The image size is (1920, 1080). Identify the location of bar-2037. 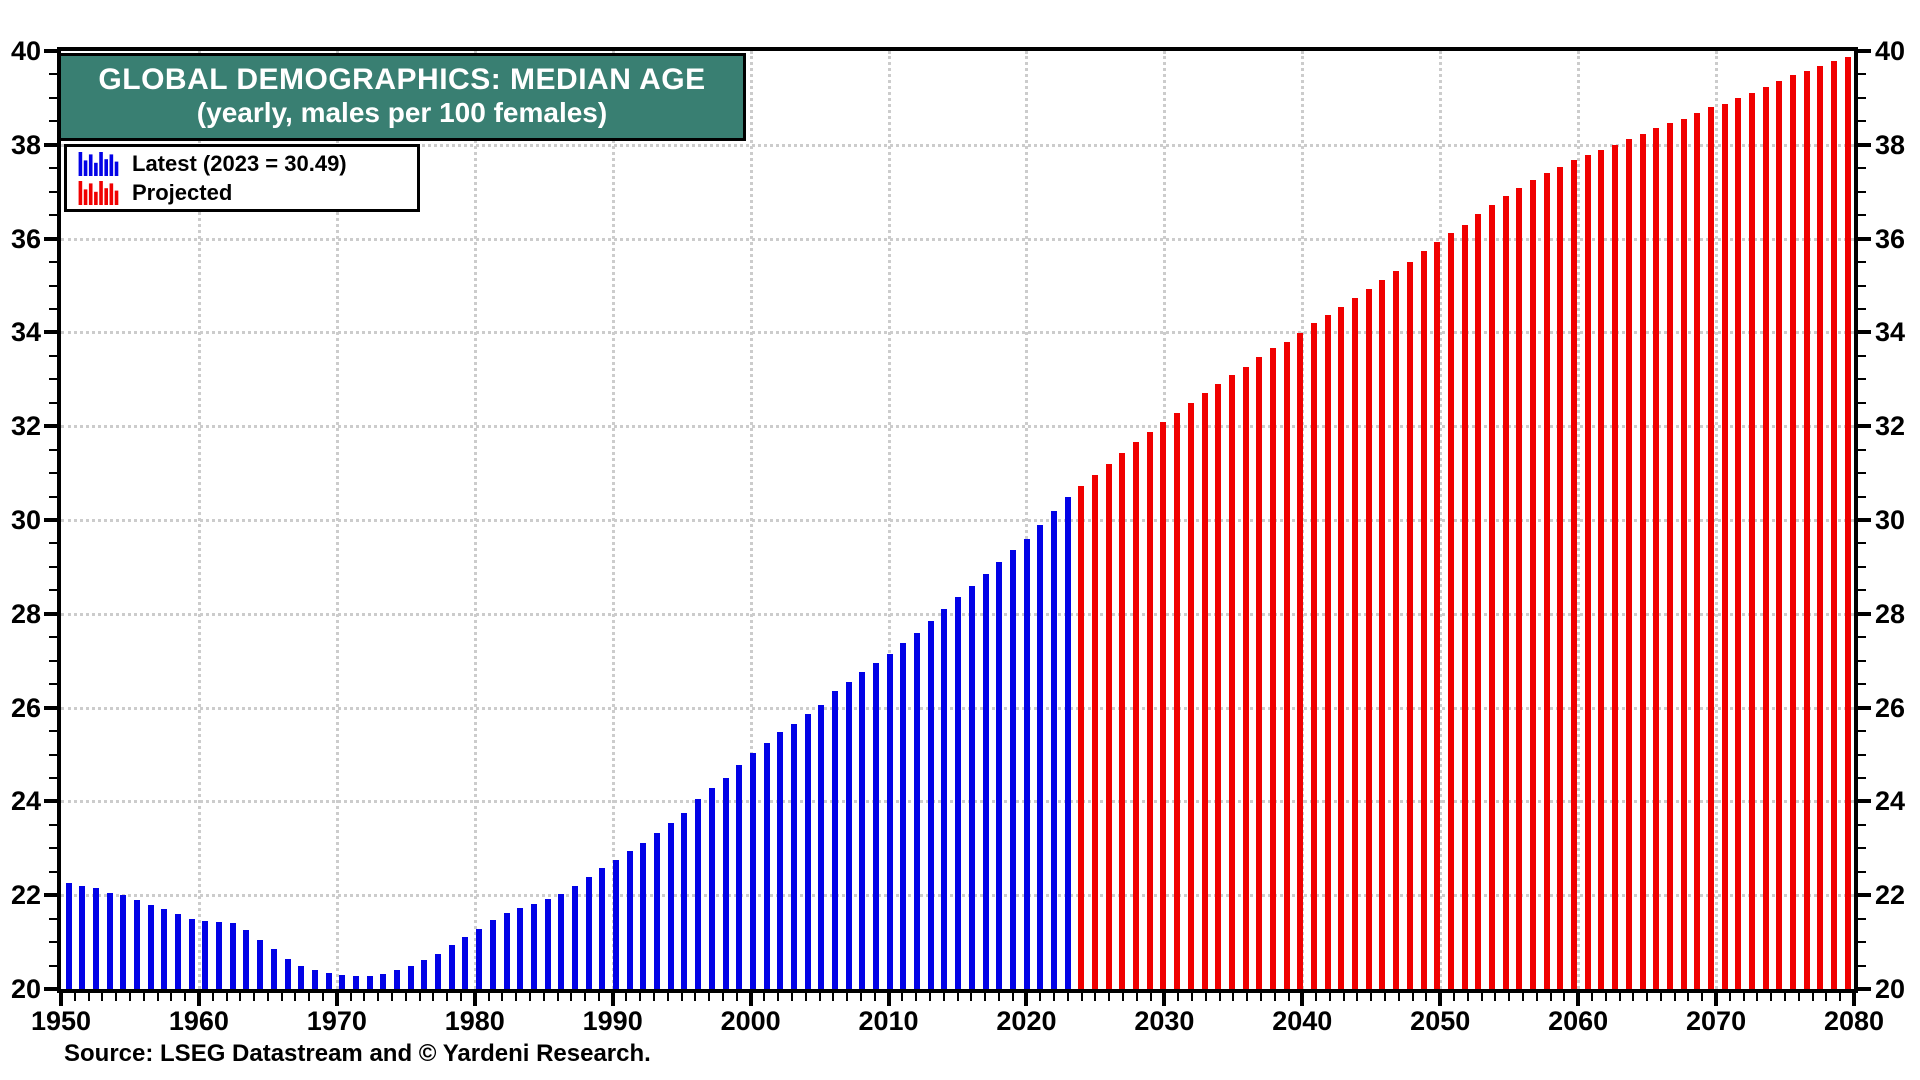
(1259, 673).